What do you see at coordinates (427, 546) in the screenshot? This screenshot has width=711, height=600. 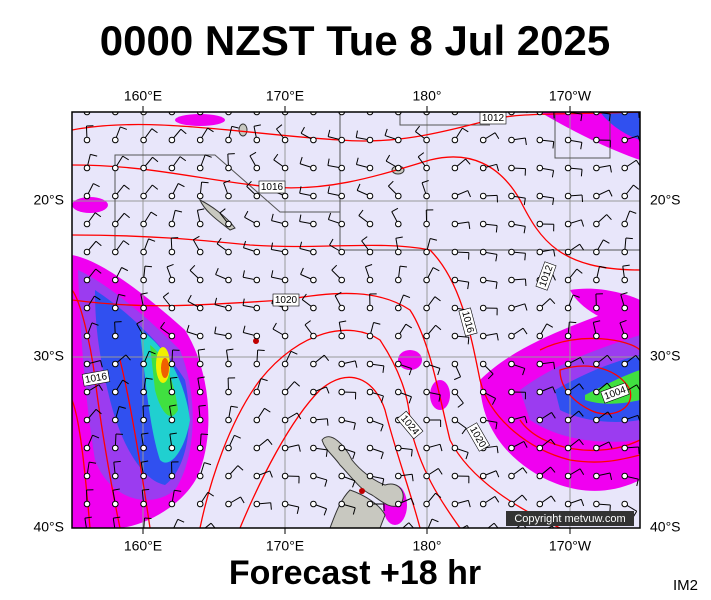 I see `longitude-label: 180°` at bounding box center [427, 546].